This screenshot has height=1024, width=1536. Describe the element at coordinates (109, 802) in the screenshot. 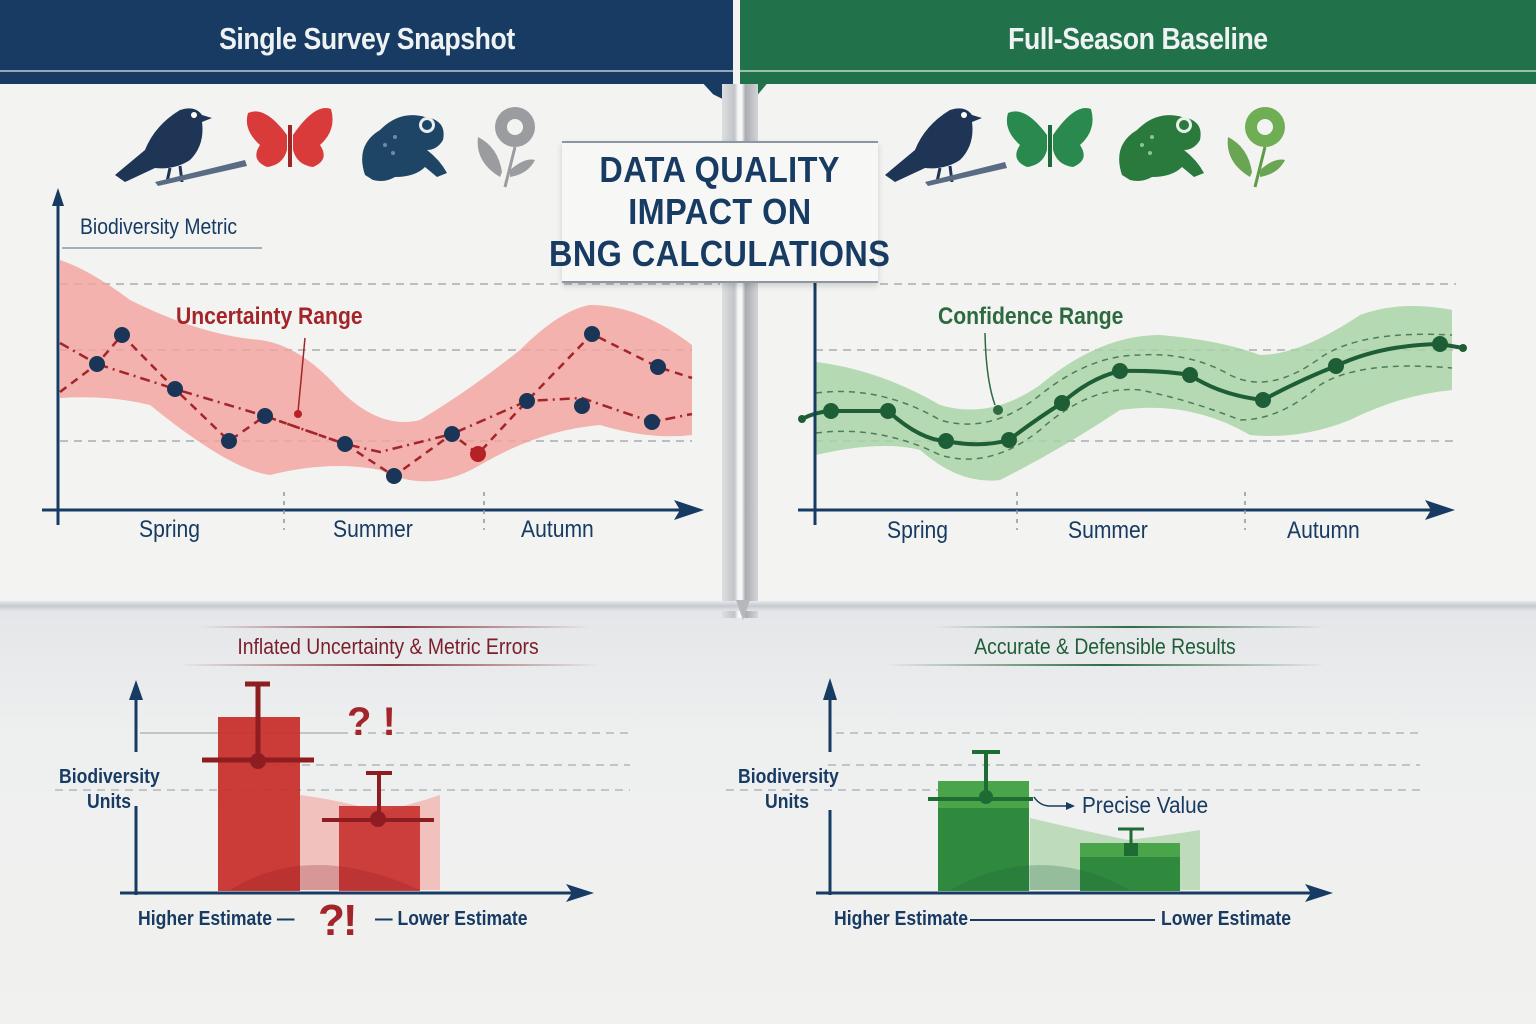

I see `left-bars-y-label-2: Units` at that location.